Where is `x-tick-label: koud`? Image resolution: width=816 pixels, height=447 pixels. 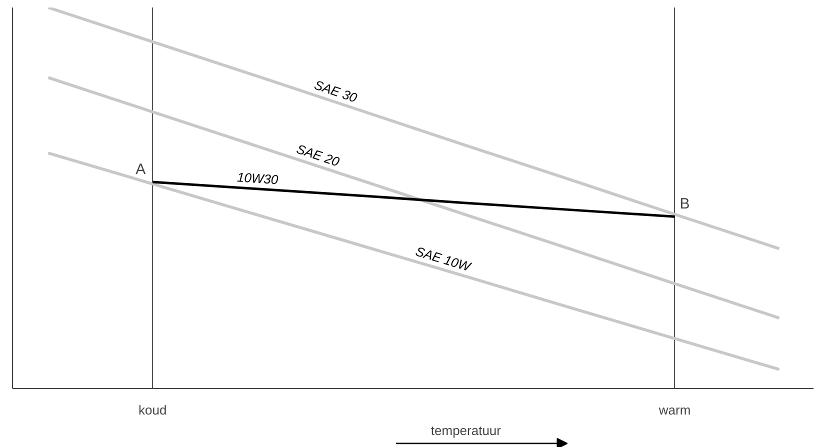 x-tick-label: koud is located at coordinates (152, 410).